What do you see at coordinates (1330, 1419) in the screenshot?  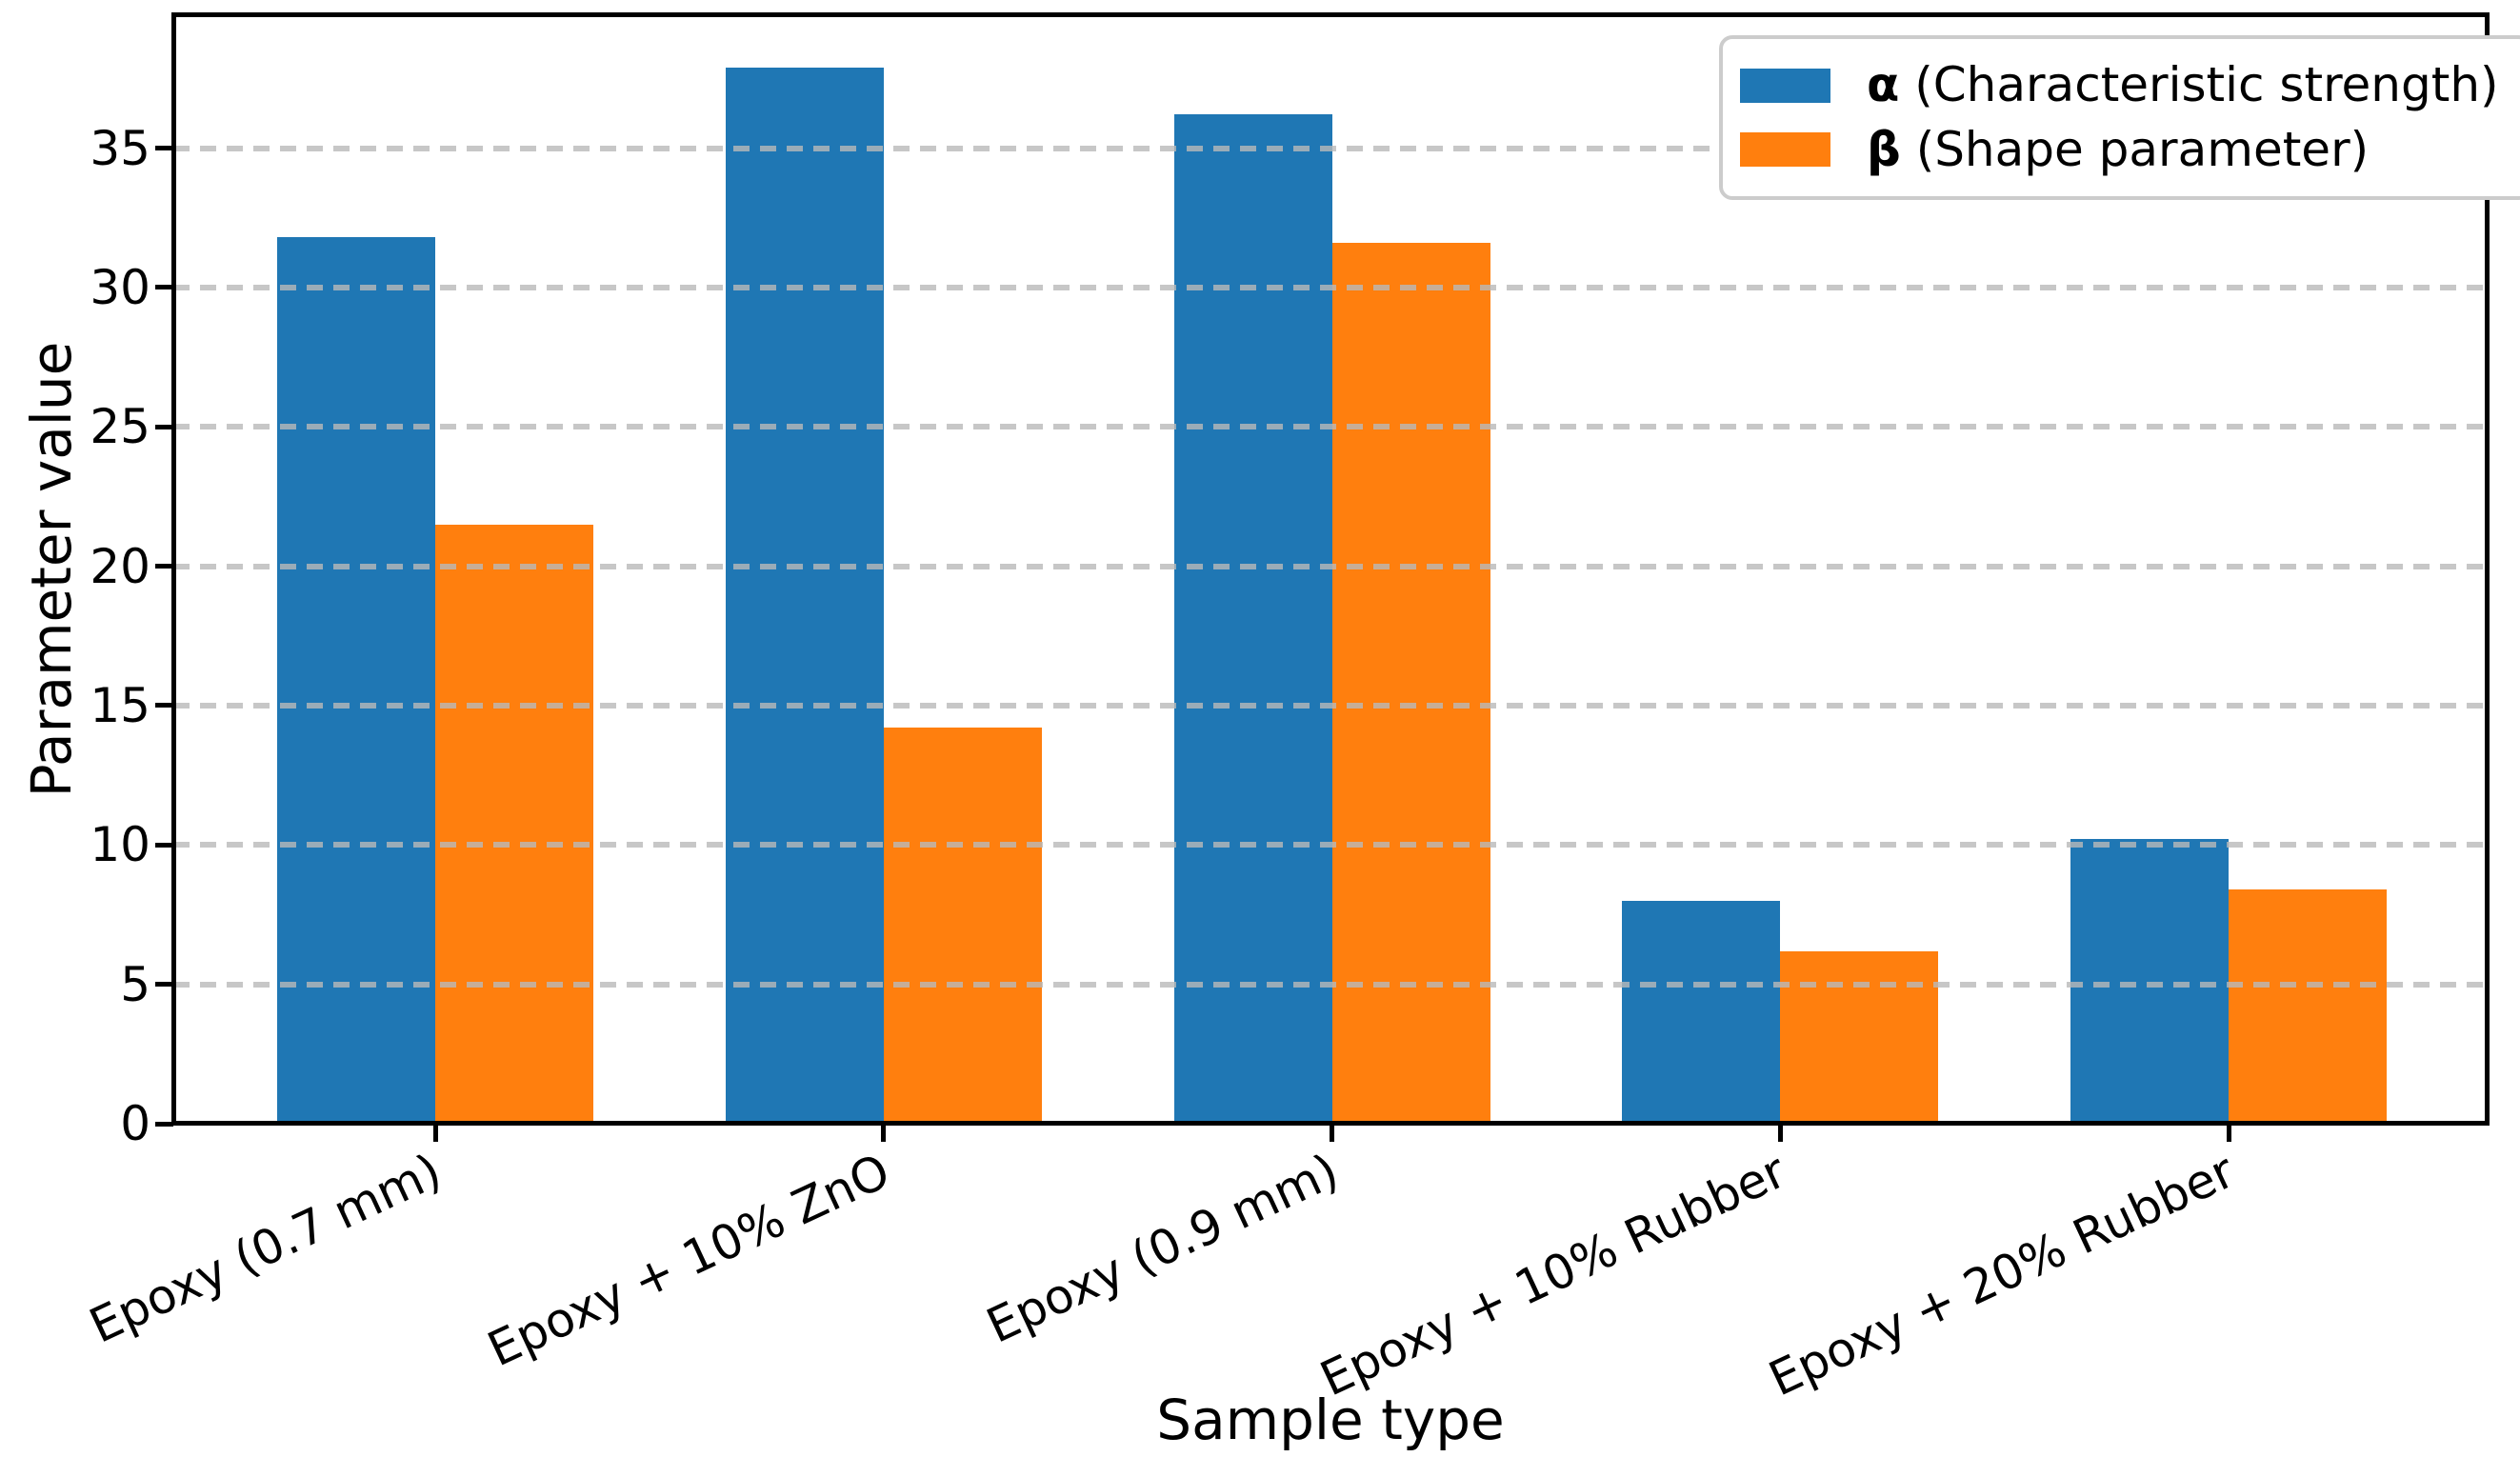 I see `x-axis-title: Sample type` at bounding box center [1330, 1419].